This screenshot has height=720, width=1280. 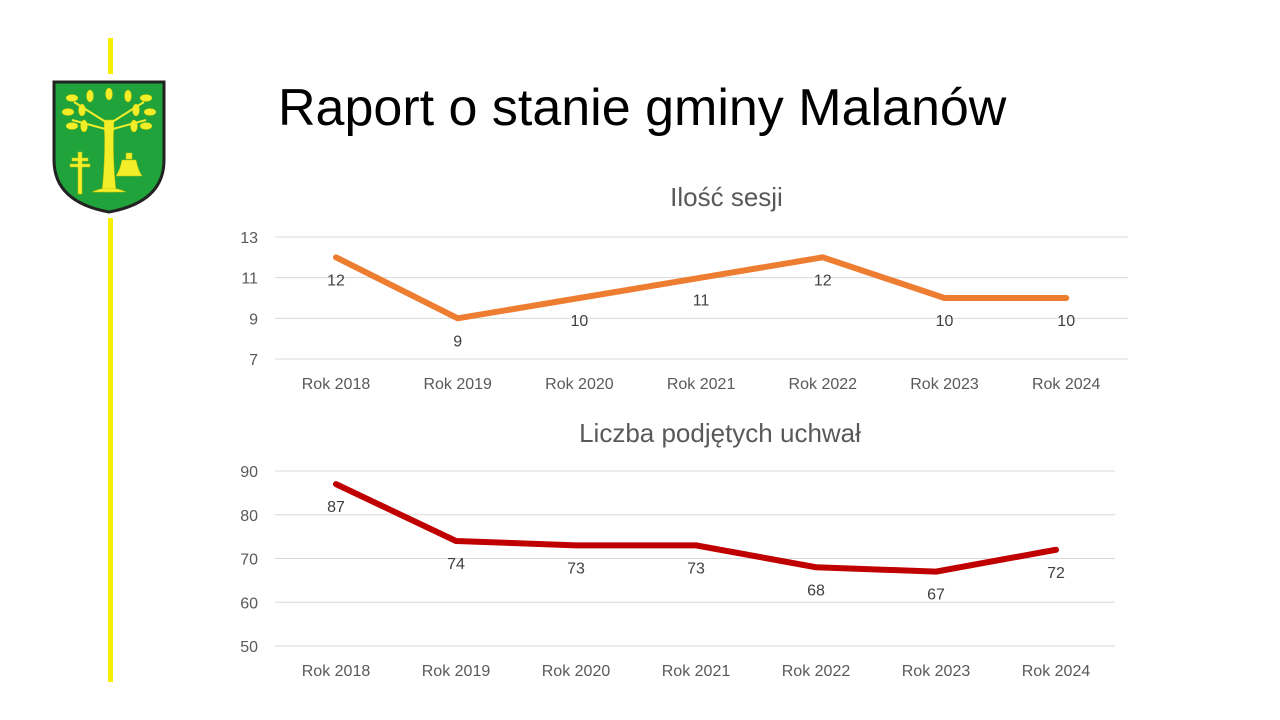 What do you see at coordinates (456, 671) in the screenshot?
I see `chart-2-x-tick: Rok 2019` at bounding box center [456, 671].